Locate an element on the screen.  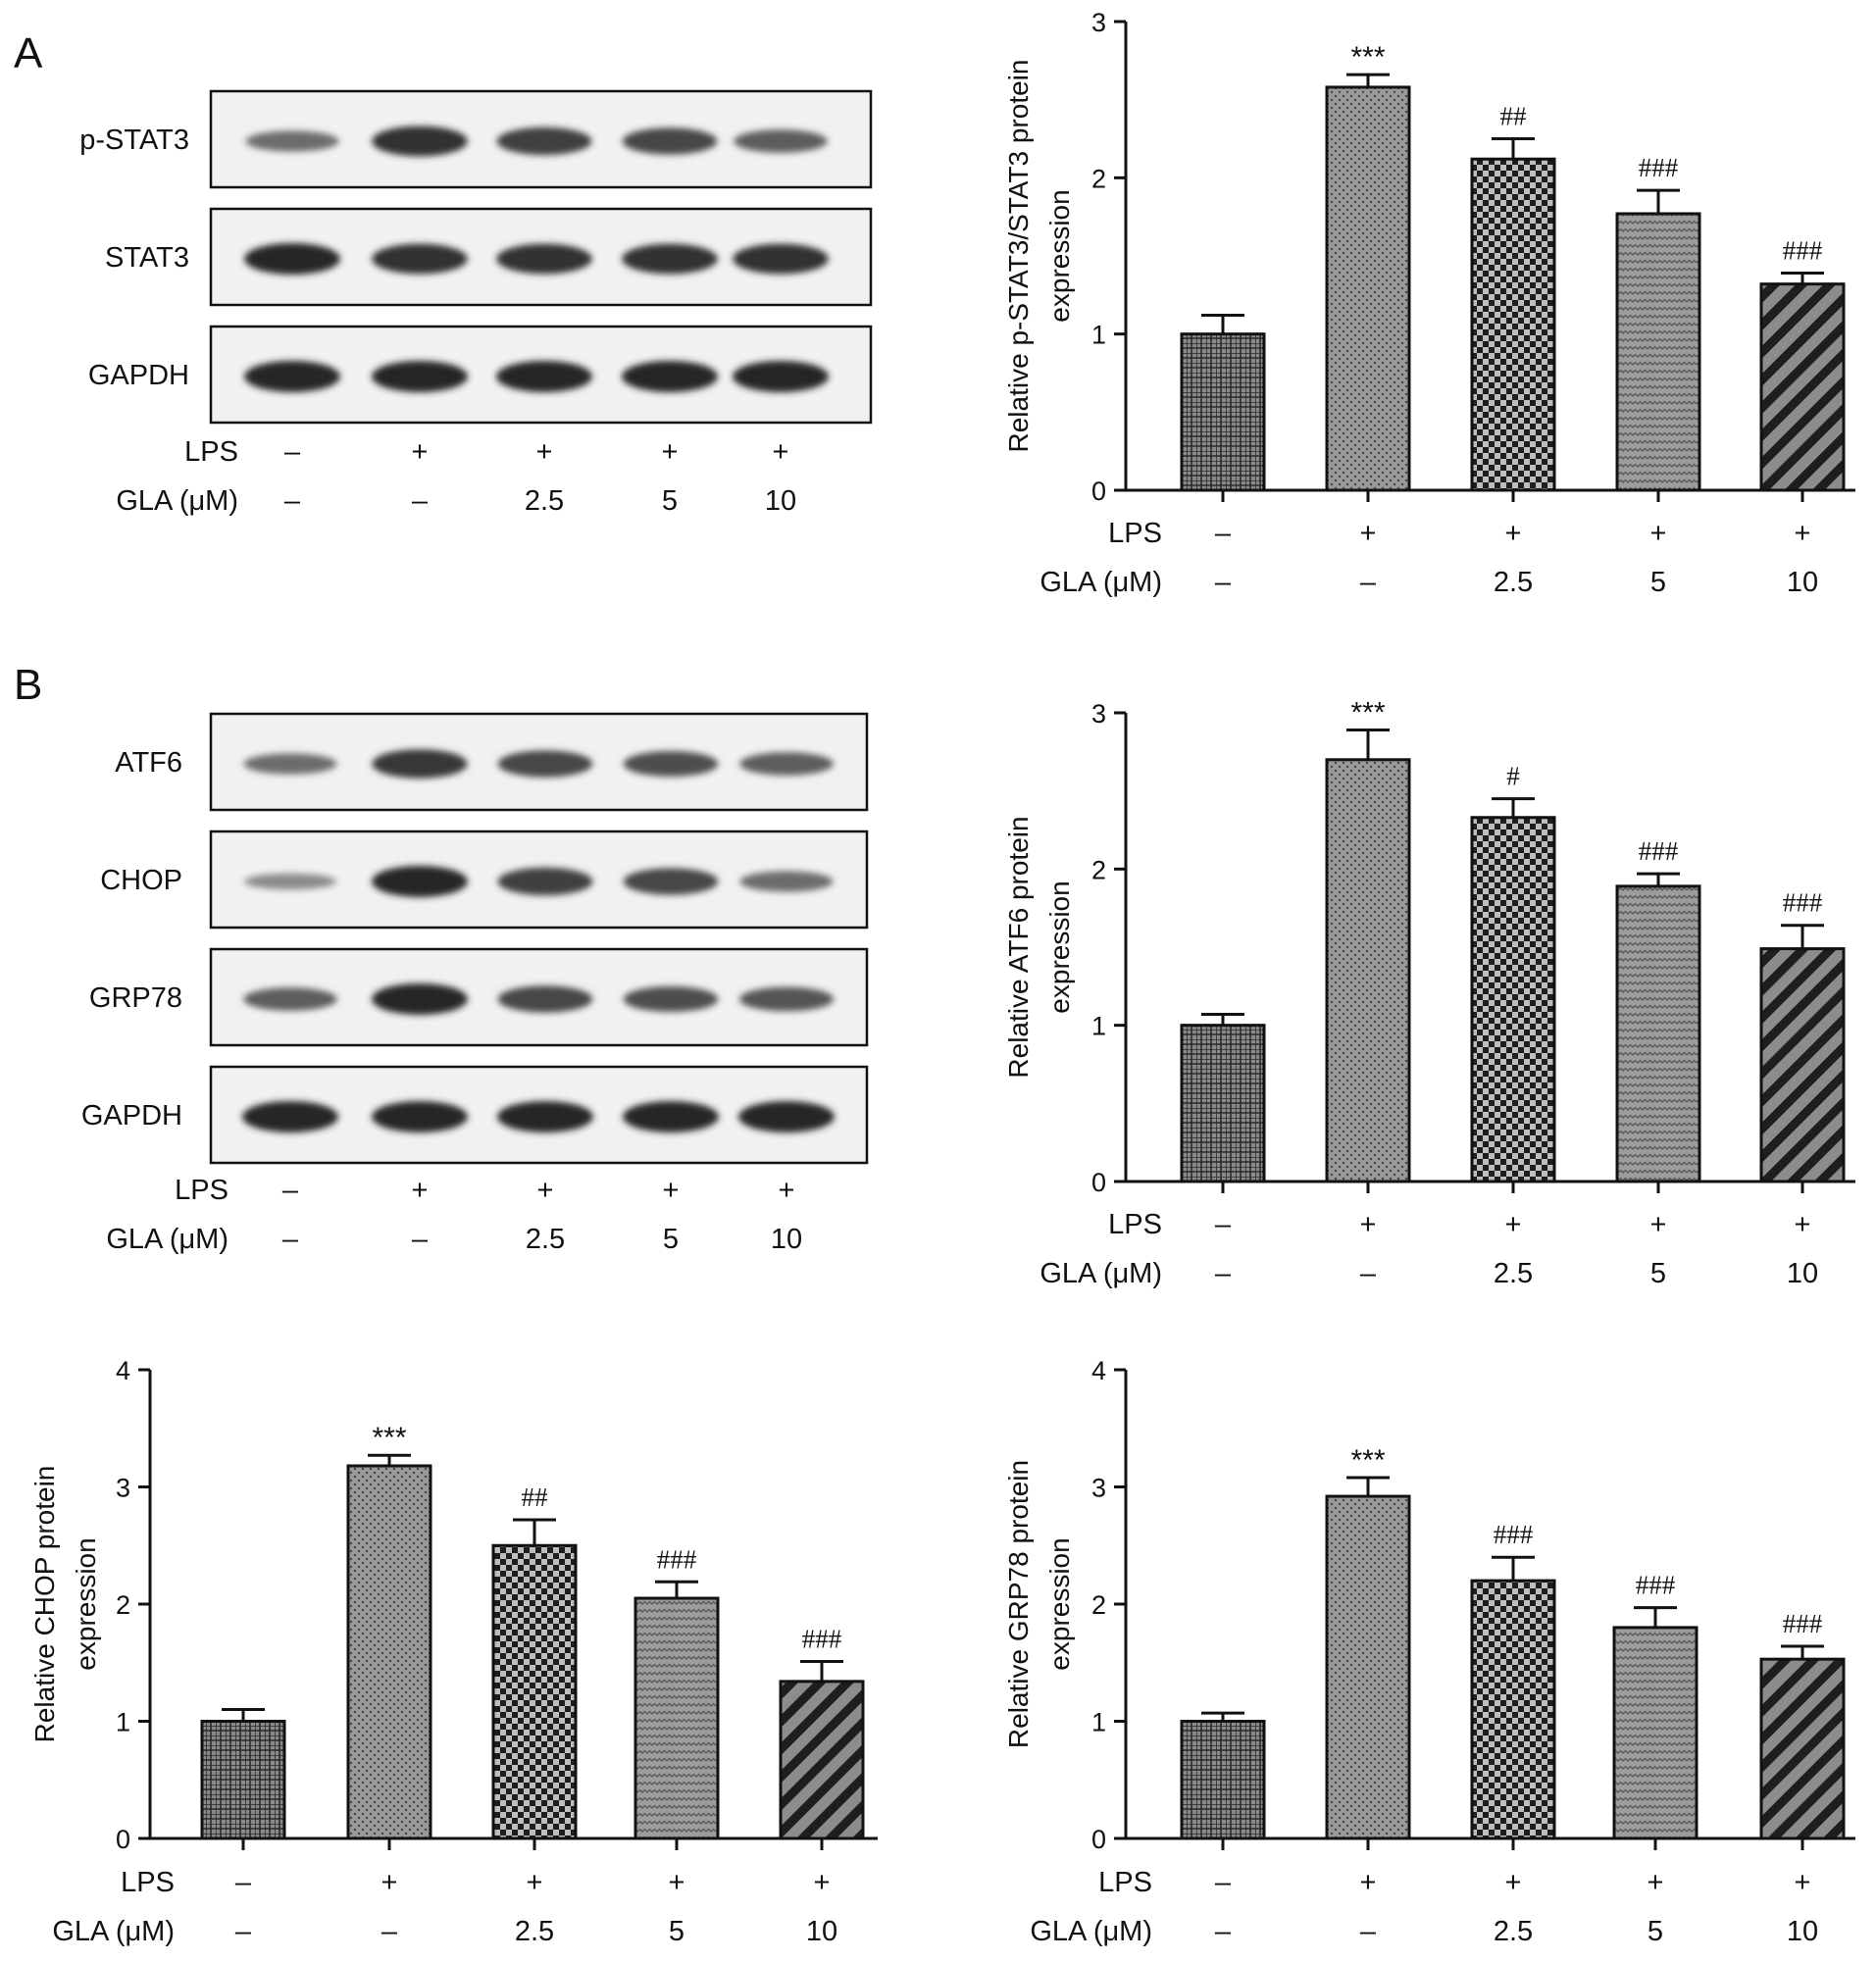
significance-label: ## is located at coordinates (535, 1497).